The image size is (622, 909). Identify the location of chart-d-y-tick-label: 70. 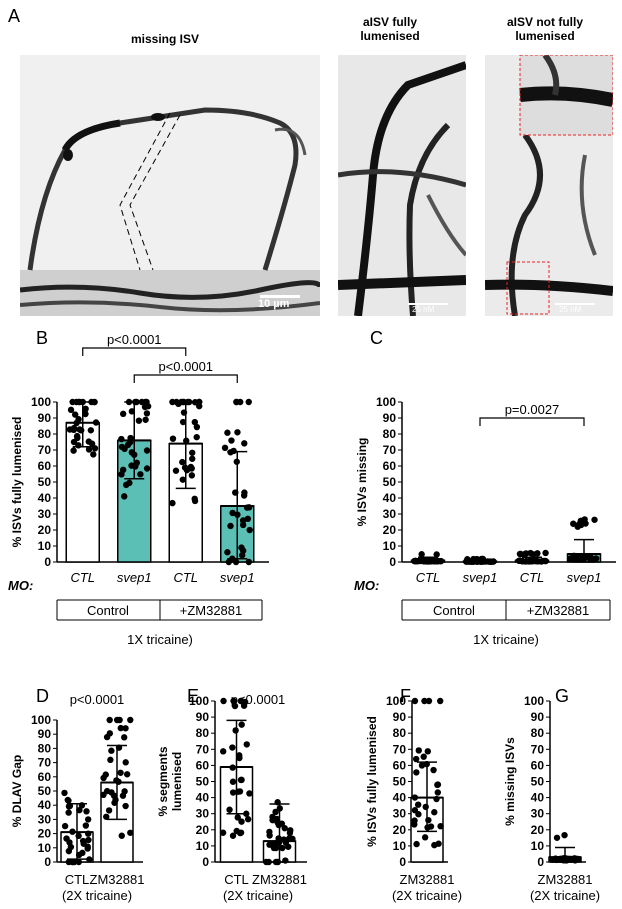
(45, 763).